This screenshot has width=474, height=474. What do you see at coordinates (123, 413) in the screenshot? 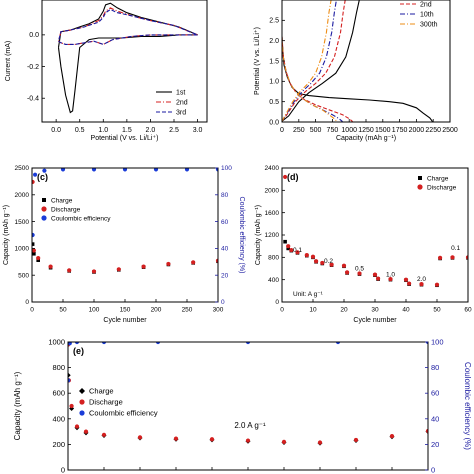
I see `legend-label-e-2: Coulombic efficiency` at bounding box center [123, 413].